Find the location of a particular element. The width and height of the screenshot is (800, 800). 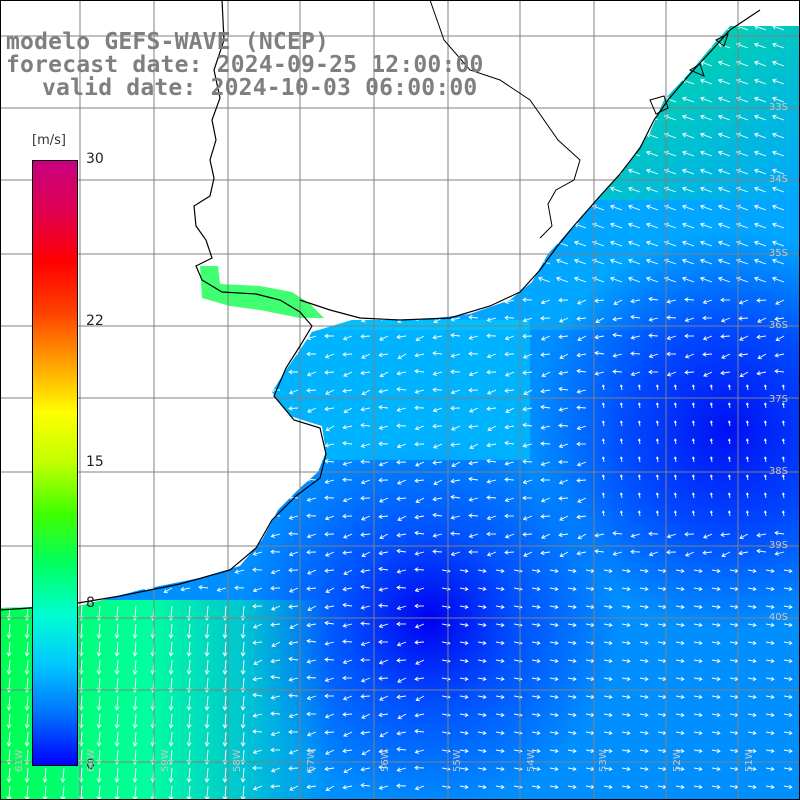

longitude-label: 51W is located at coordinates (749, 760).